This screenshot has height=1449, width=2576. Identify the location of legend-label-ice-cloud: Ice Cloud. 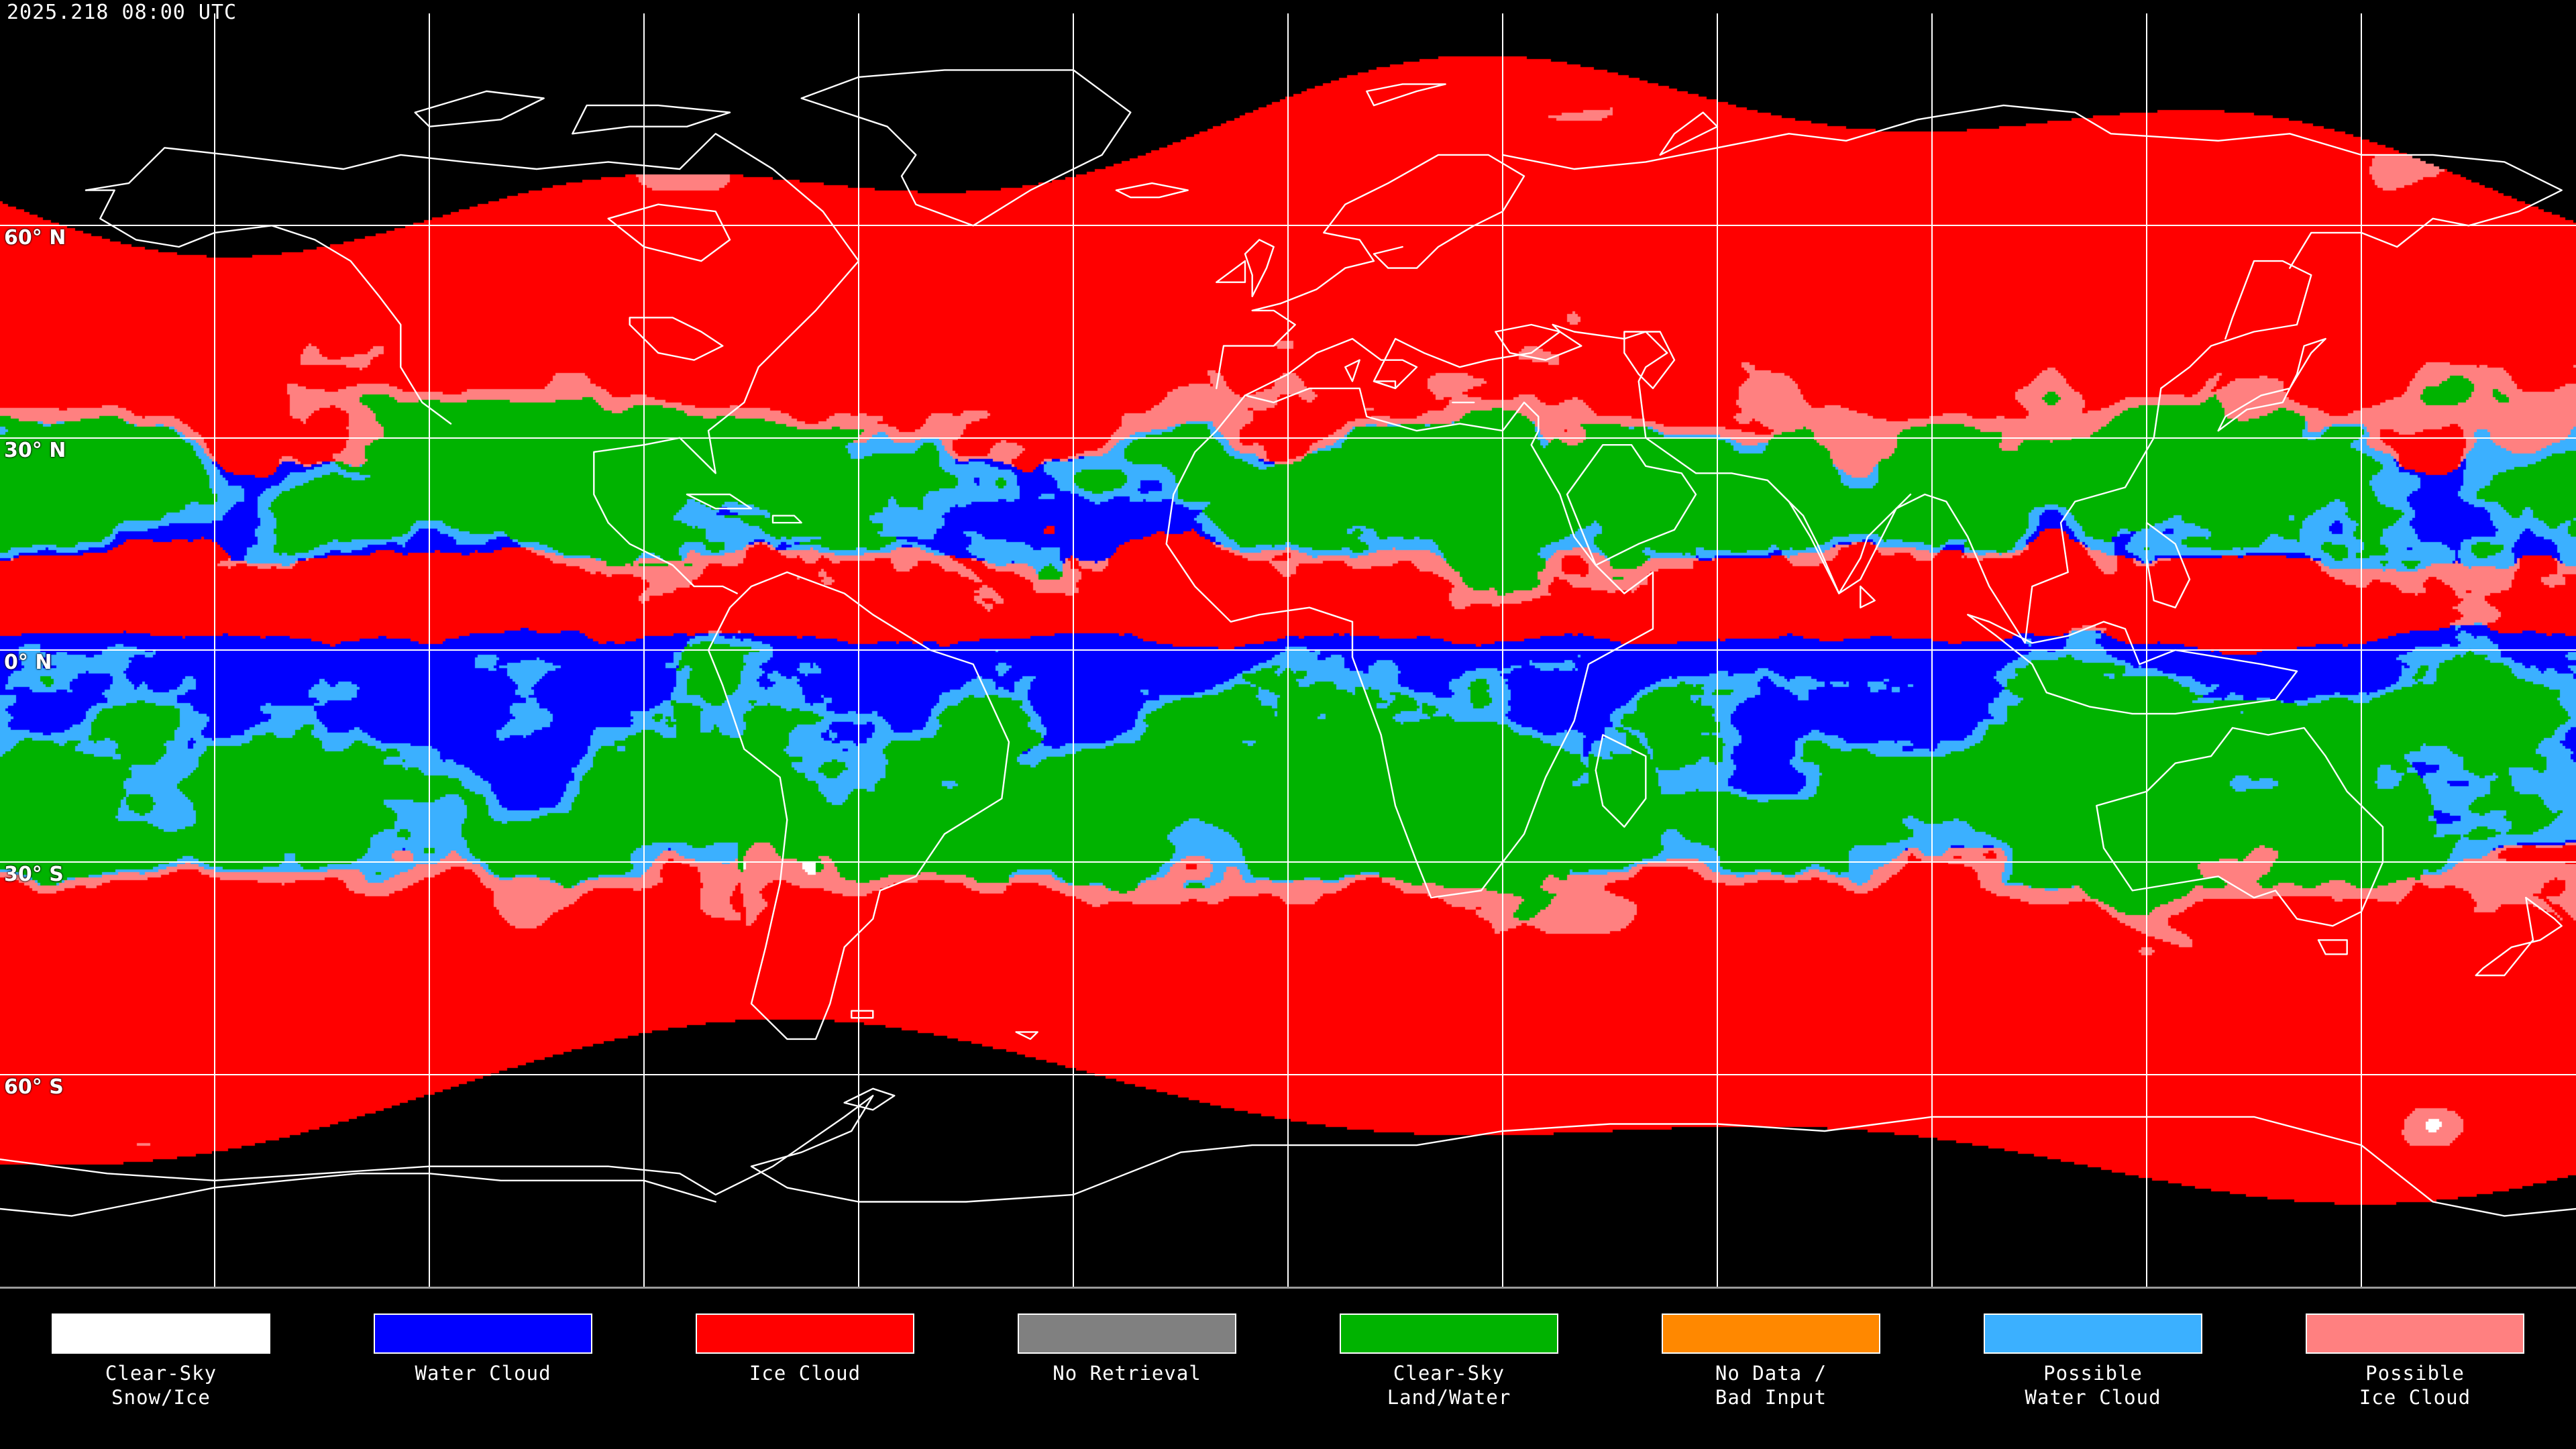
(805, 1373).